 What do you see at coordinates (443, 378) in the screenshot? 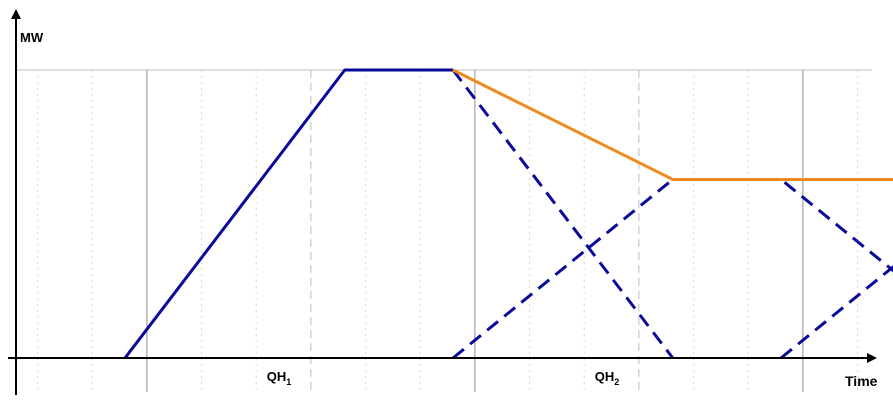
I see `tick-labels: QH1QH2QH3QH4QH5` at bounding box center [443, 378].